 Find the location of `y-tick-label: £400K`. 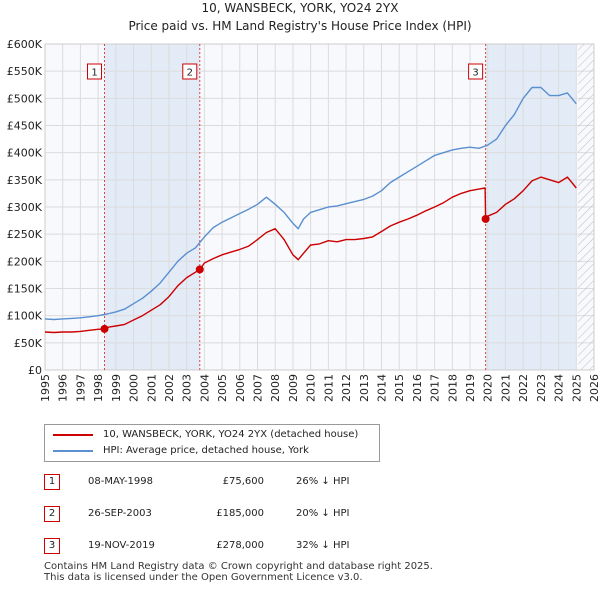

y-tick-label: £400K is located at coordinates (25, 153).